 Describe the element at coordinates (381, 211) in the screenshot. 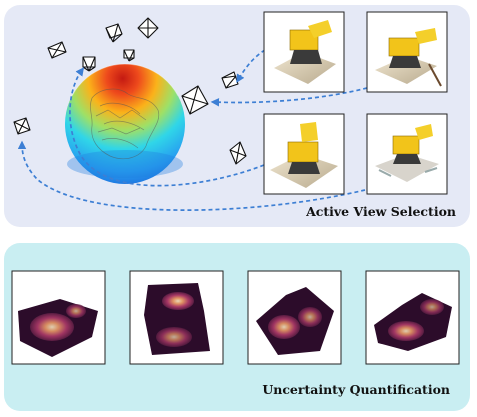

I see `active-view-selection-caption: Active View Selection` at that location.